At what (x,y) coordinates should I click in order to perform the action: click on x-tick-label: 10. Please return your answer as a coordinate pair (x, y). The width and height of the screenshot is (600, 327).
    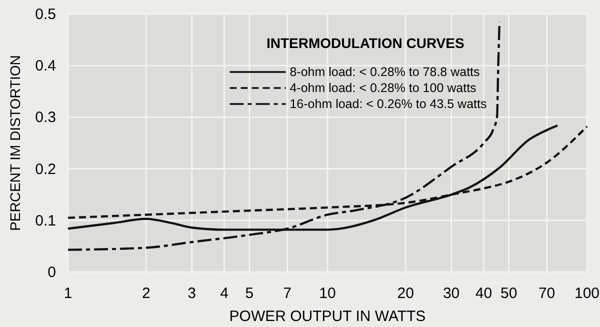
    Looking at the image, I should click on (327, 293).